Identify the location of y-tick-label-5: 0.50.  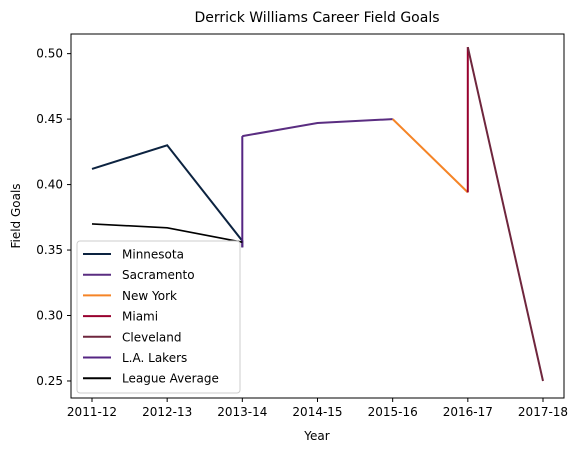
(49, 54).